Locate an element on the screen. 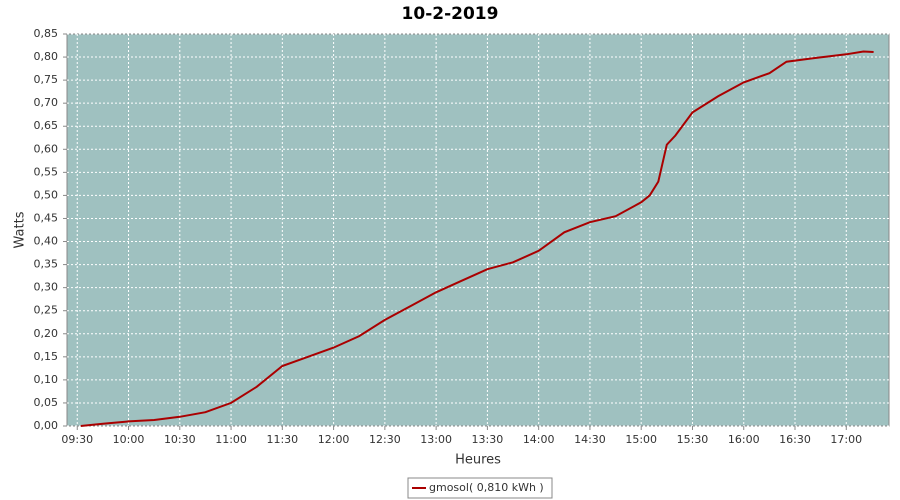  y-tick-label: 0,85 is located at coordinates (46, 33).